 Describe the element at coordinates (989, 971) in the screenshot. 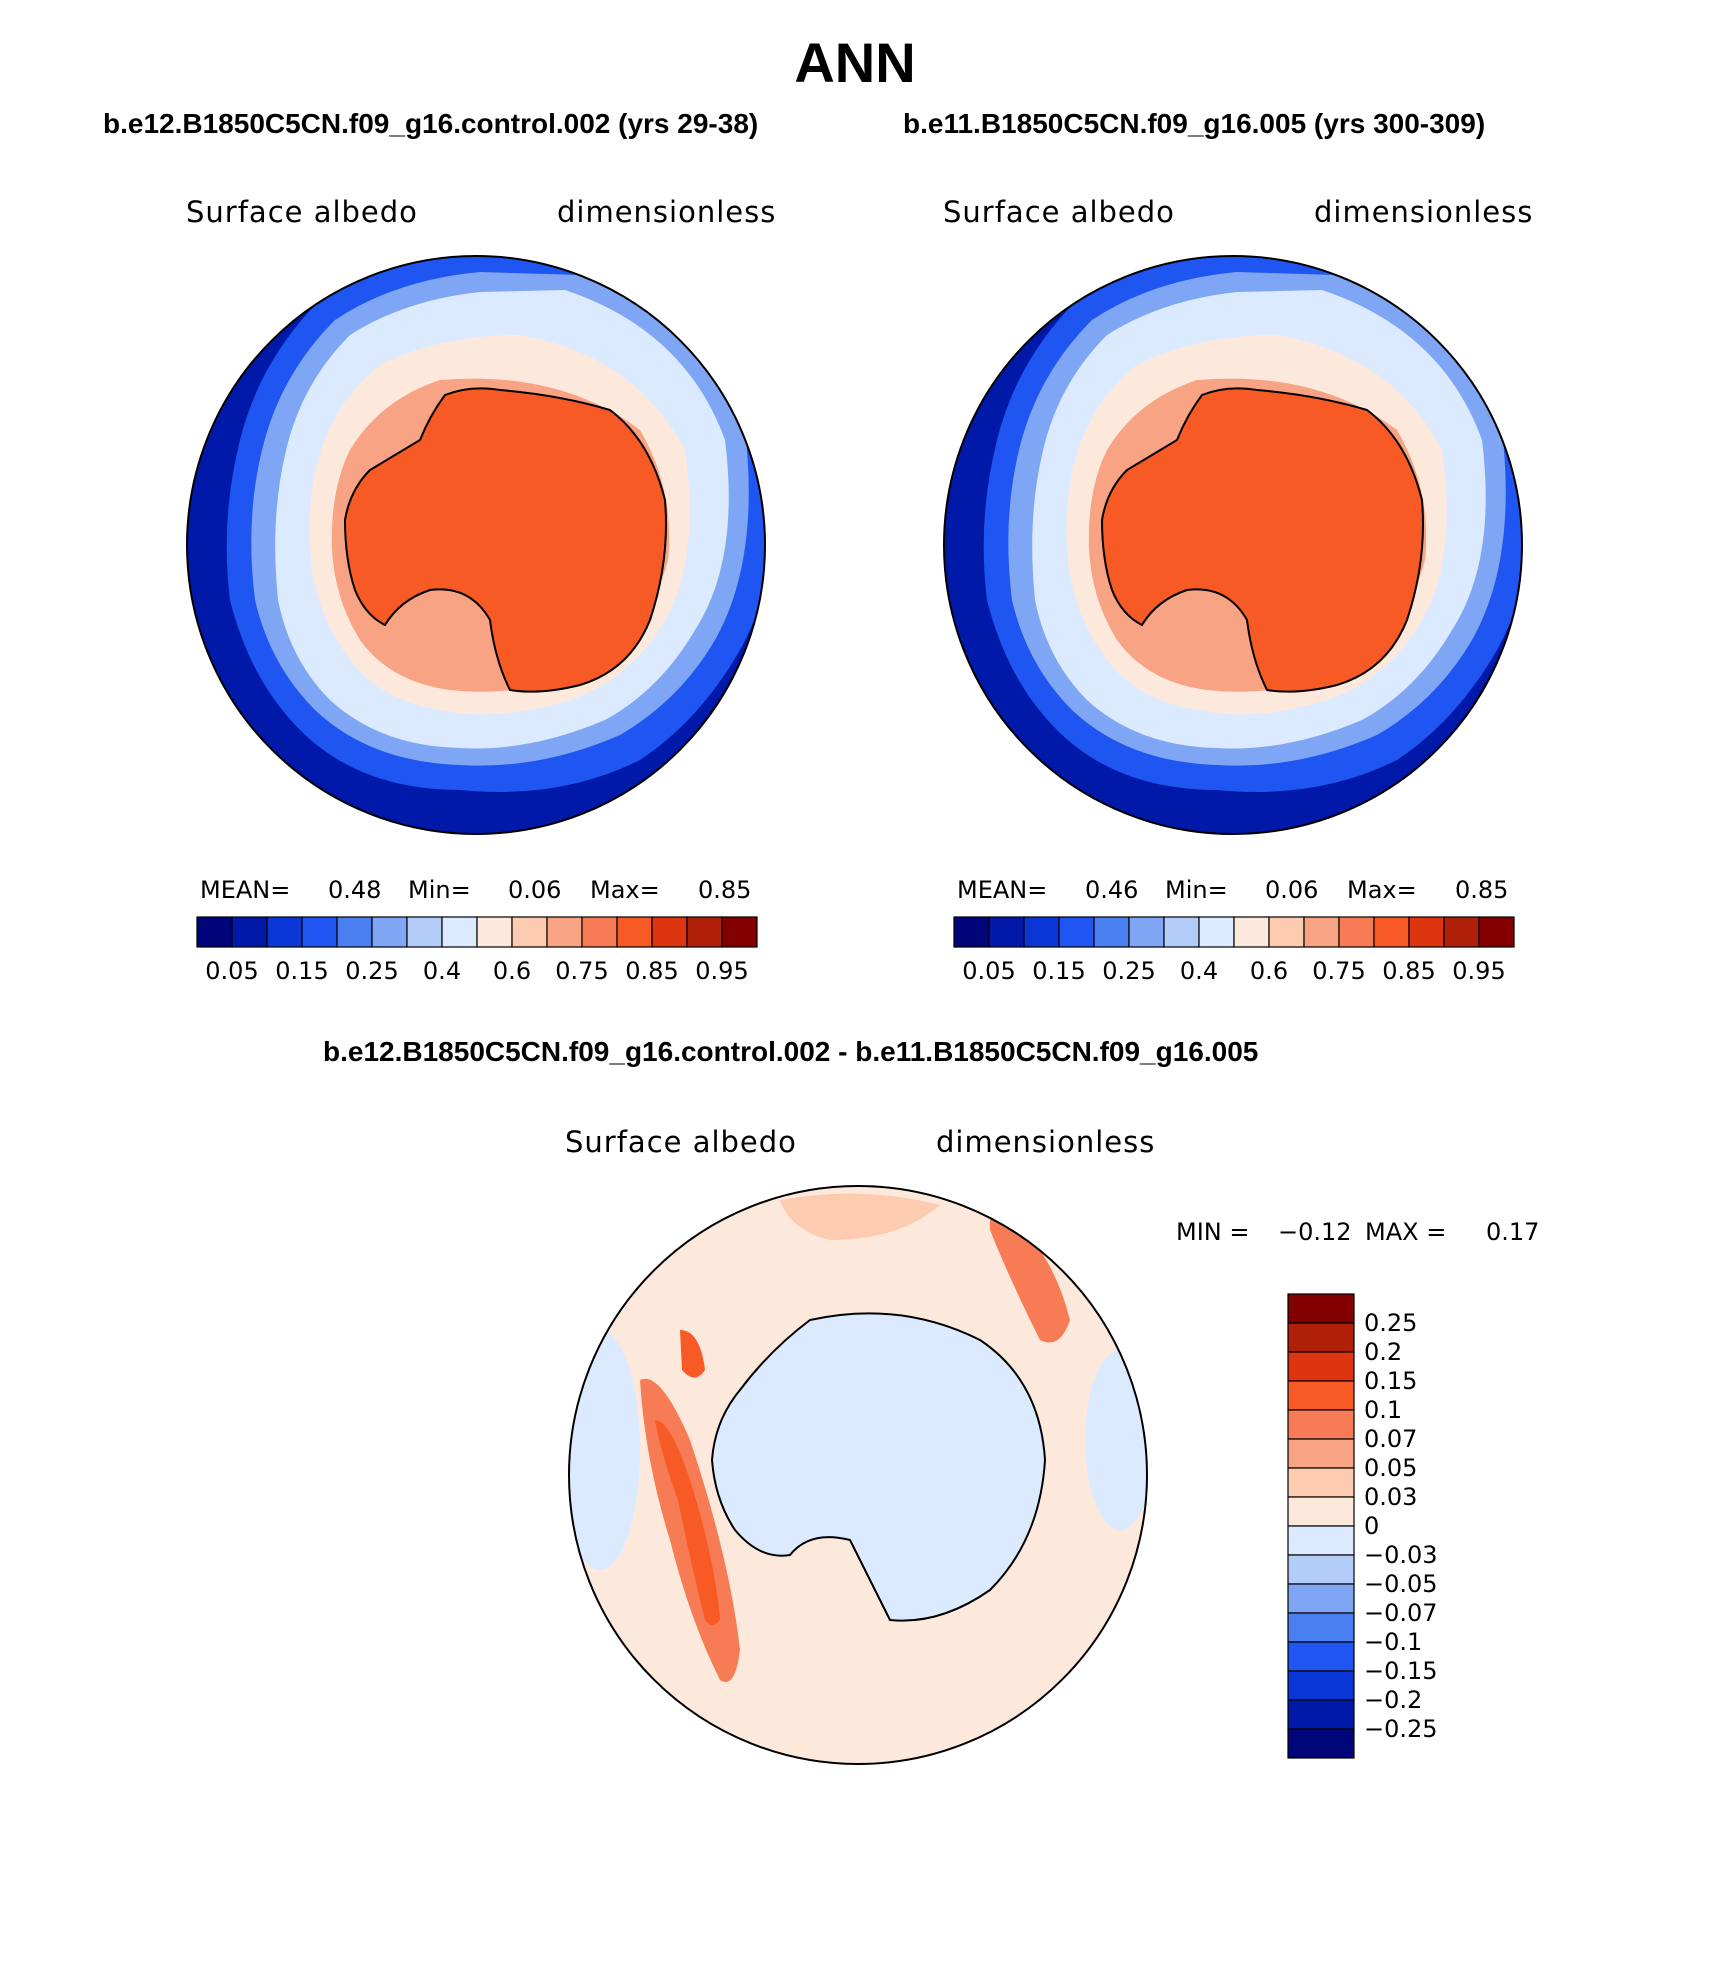

I see `colorbar-right-tick-label: 0.05` at that location.